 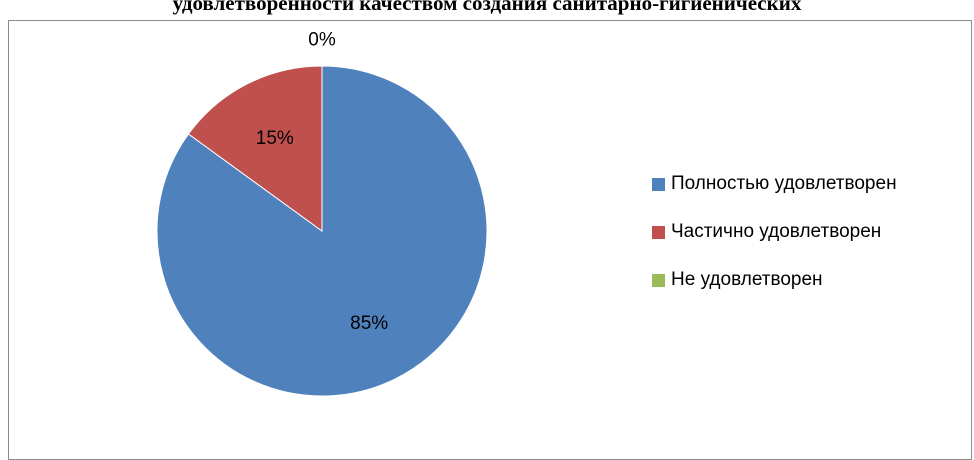 I want to click on data-label-partially-satisfied: 15%, so click(x=275, y=138).